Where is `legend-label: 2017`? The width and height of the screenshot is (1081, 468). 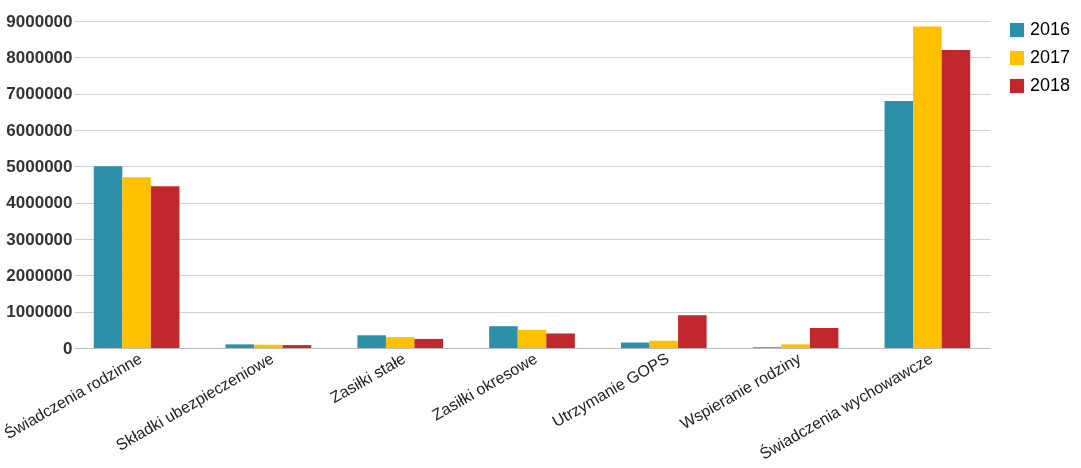
legend-label: 2017 is located at coordinates (1050, 57).